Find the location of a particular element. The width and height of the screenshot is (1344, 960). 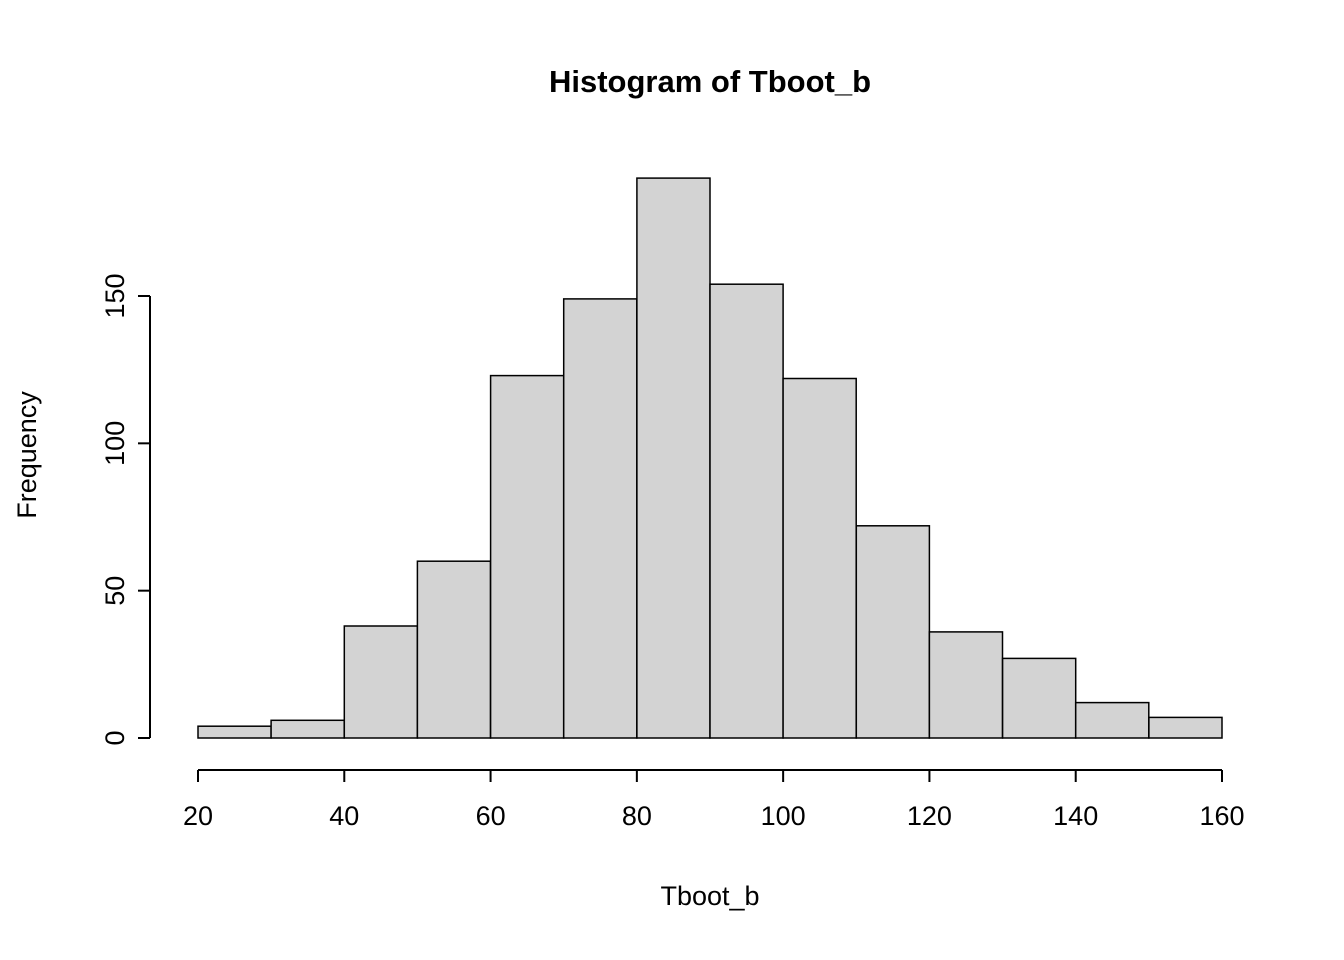

y-tick-label: 100 is located at coordinates (115, 443).